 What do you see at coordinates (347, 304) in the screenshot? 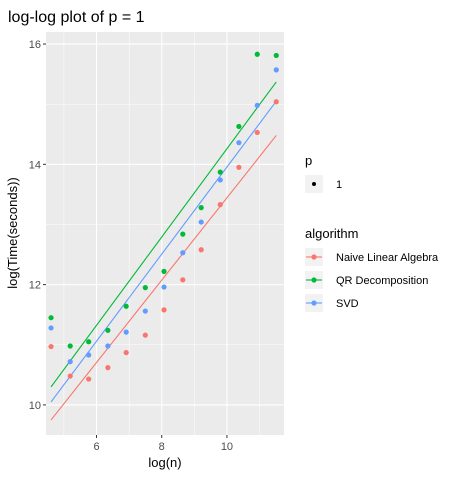
I see `legend-label-svd: SVD` at bounding box center [347, 304].